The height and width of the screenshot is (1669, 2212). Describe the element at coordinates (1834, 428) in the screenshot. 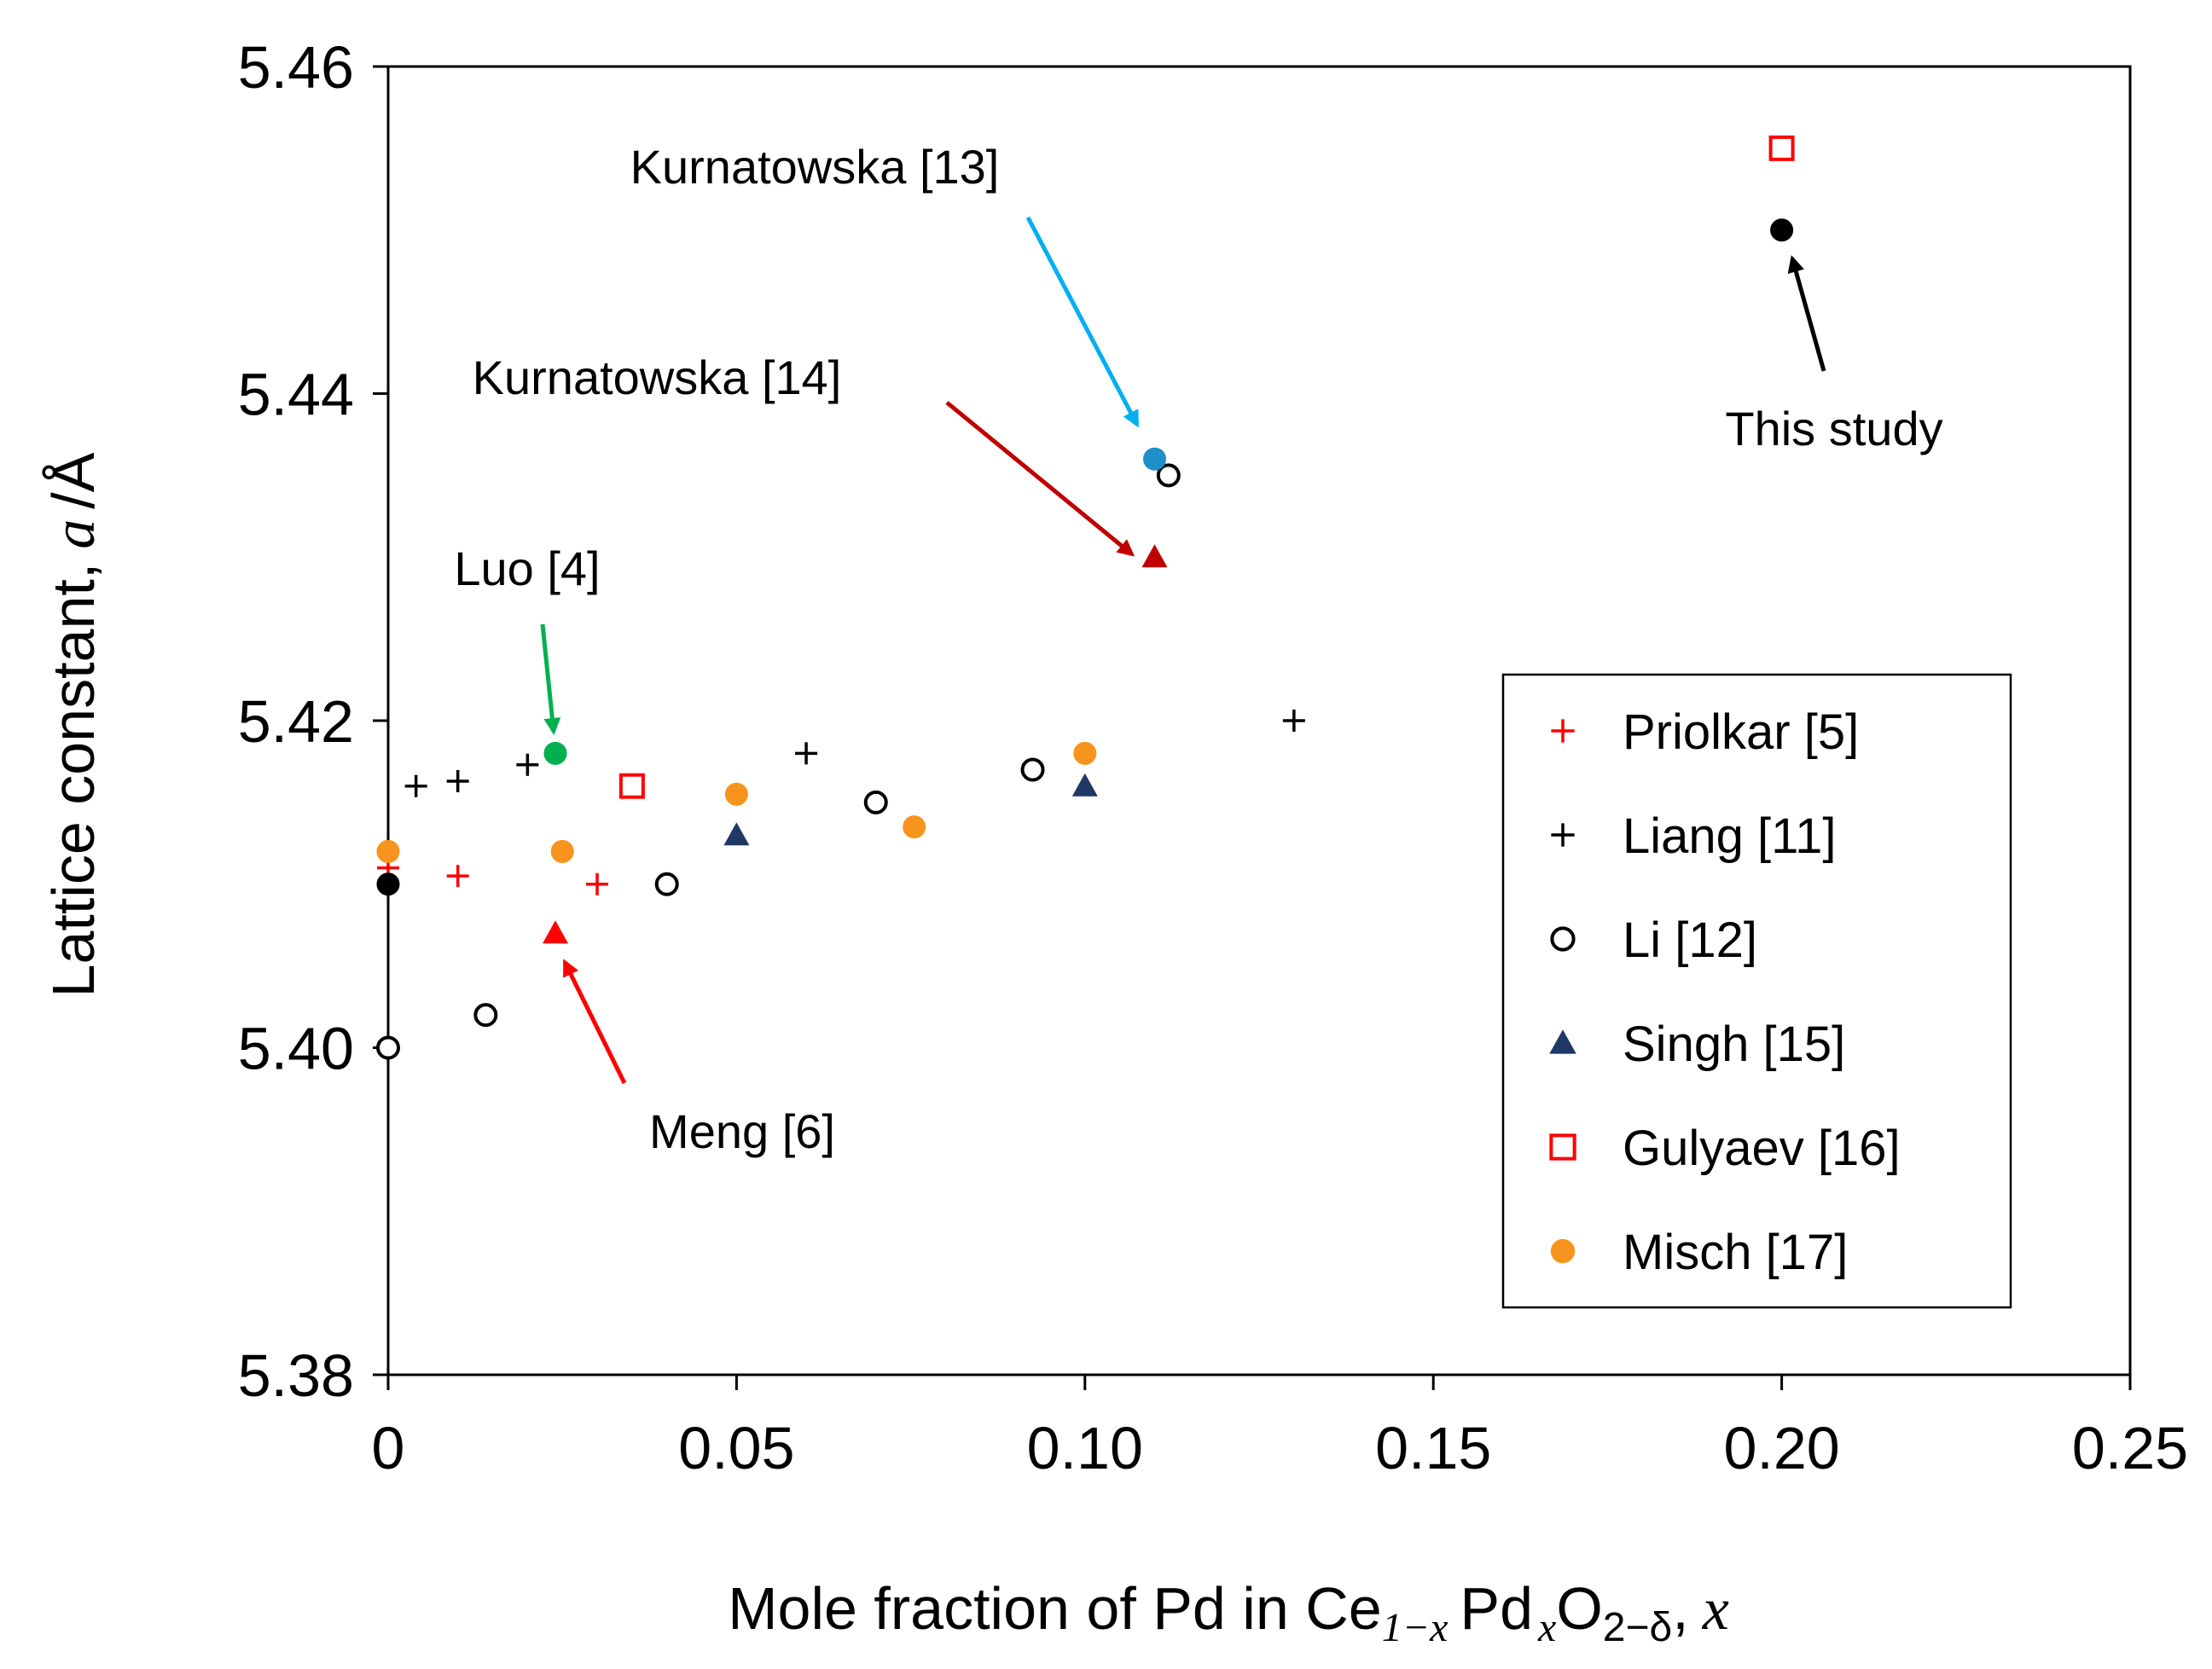

I see `annotation-label-this-study: This study` at that location.